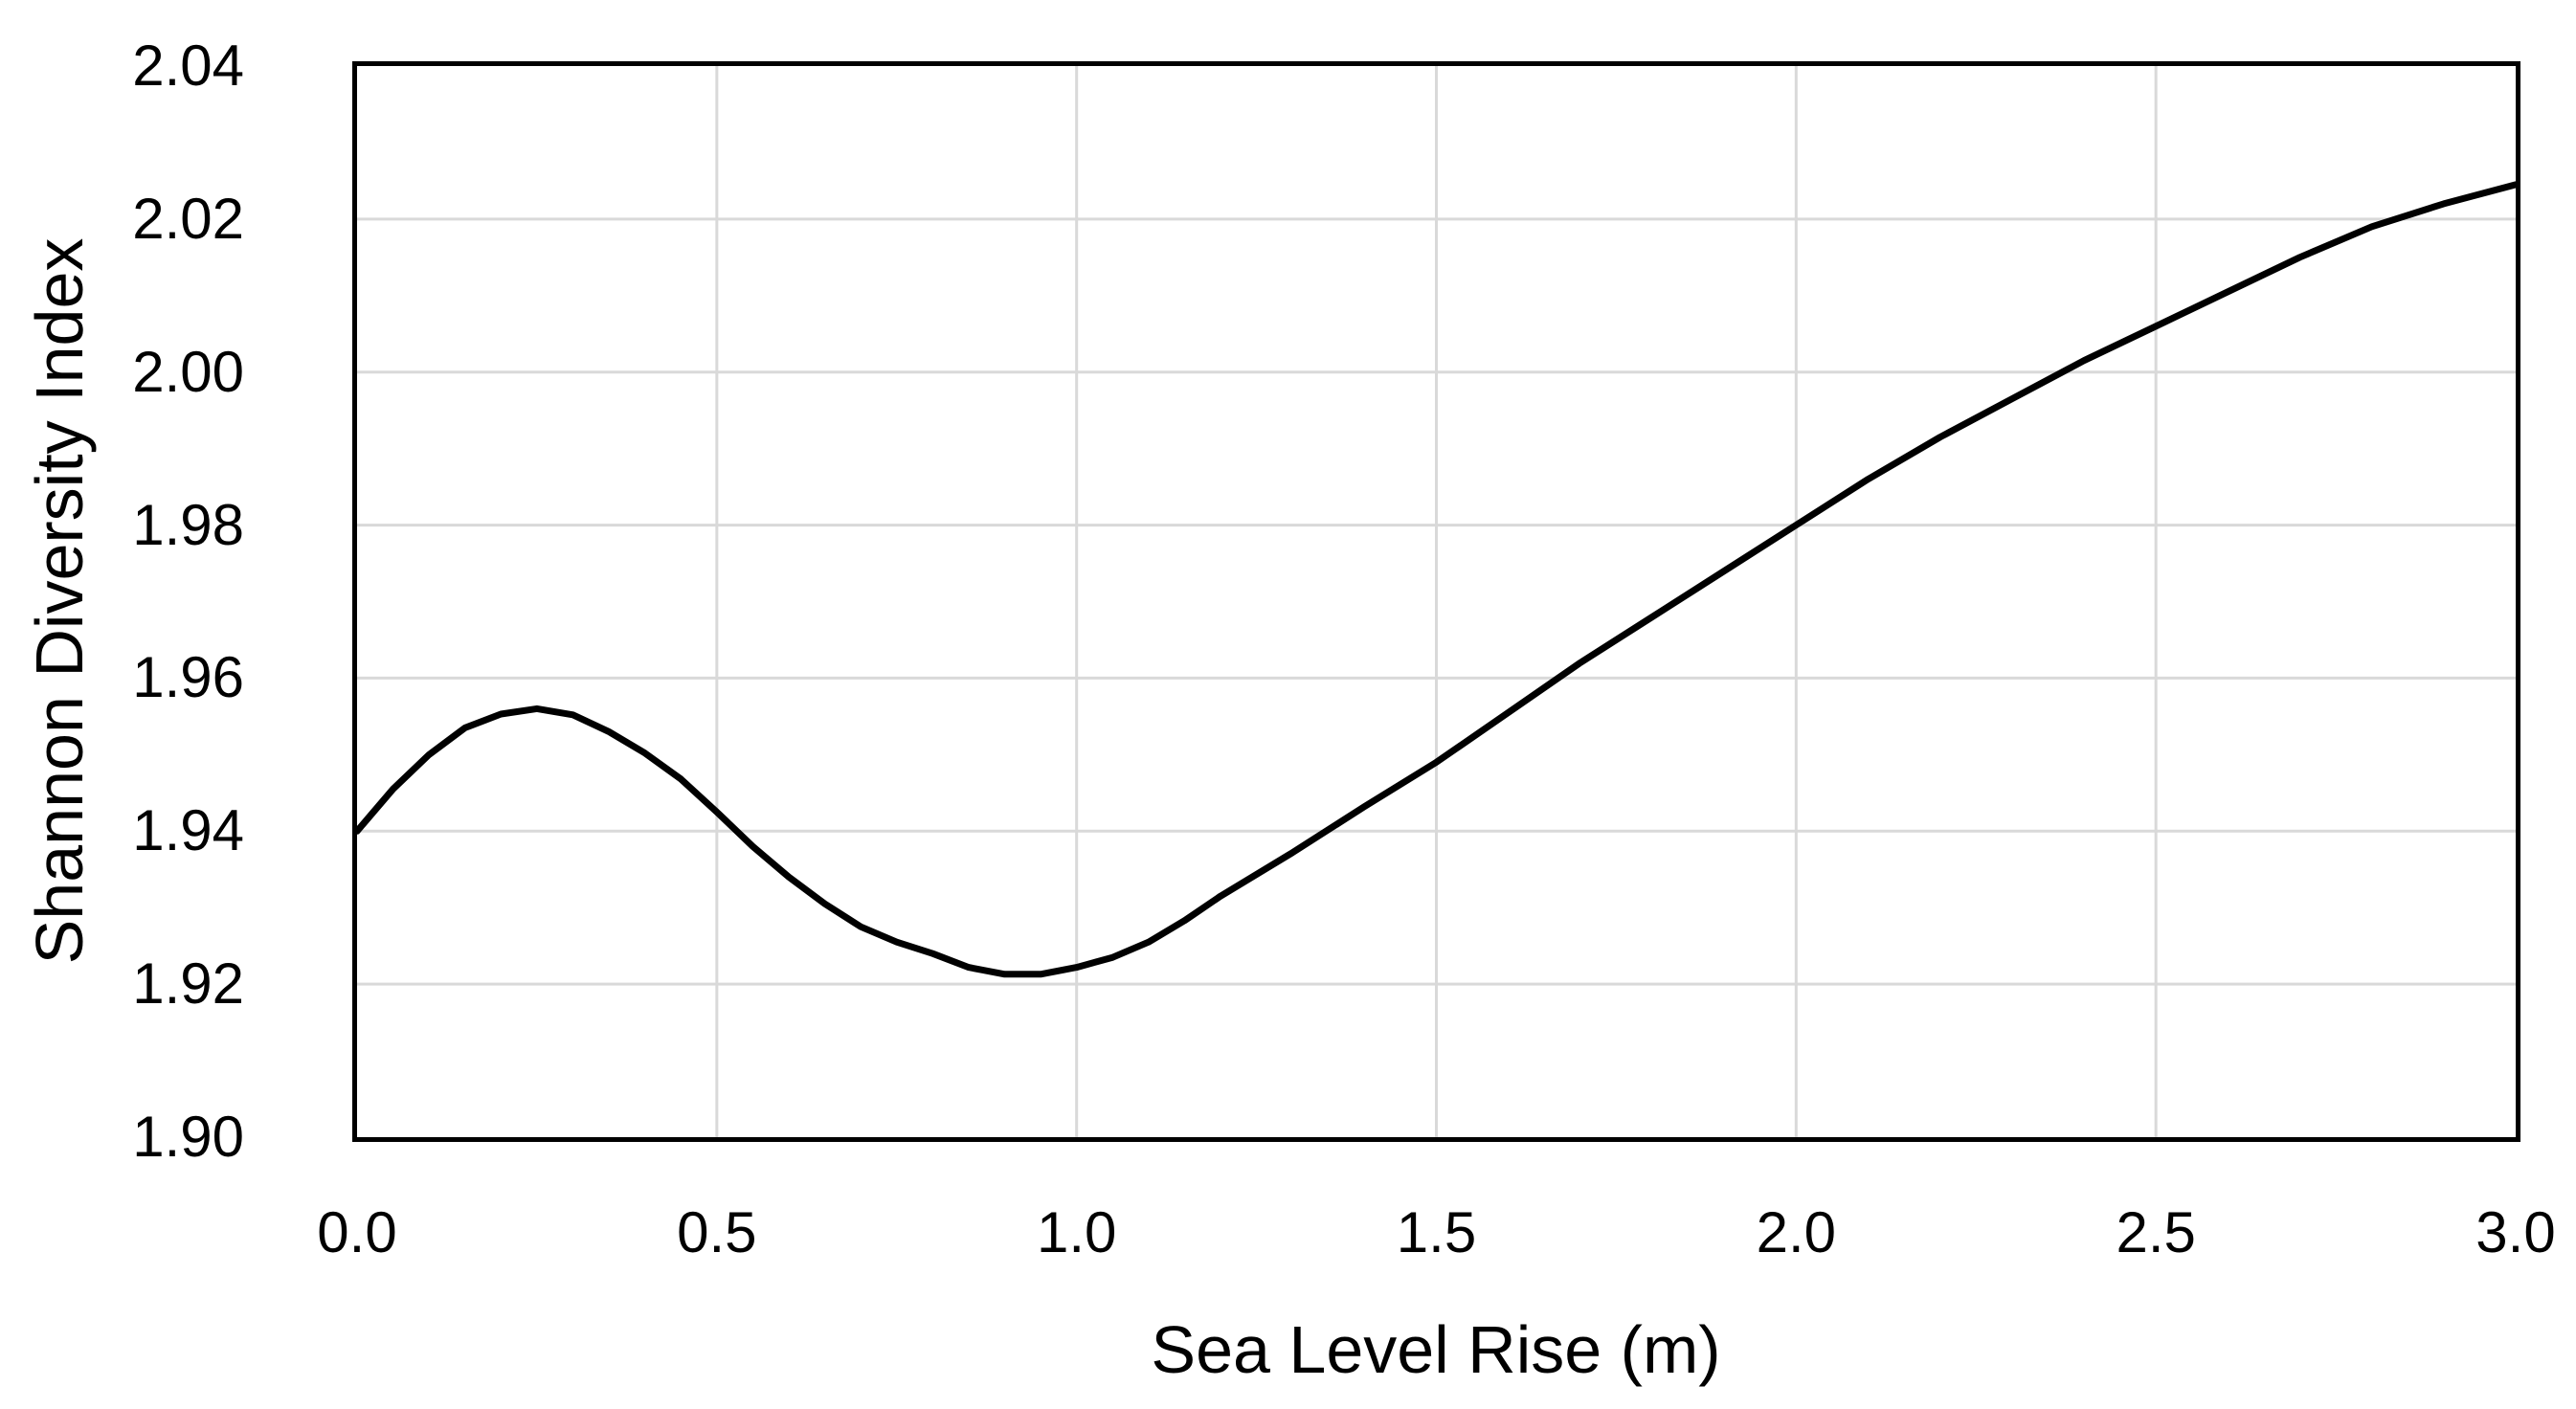 This screenshot has width=2576, height=1409. I want to click on x-tick-label: 1.0, so click(1076, 1232).